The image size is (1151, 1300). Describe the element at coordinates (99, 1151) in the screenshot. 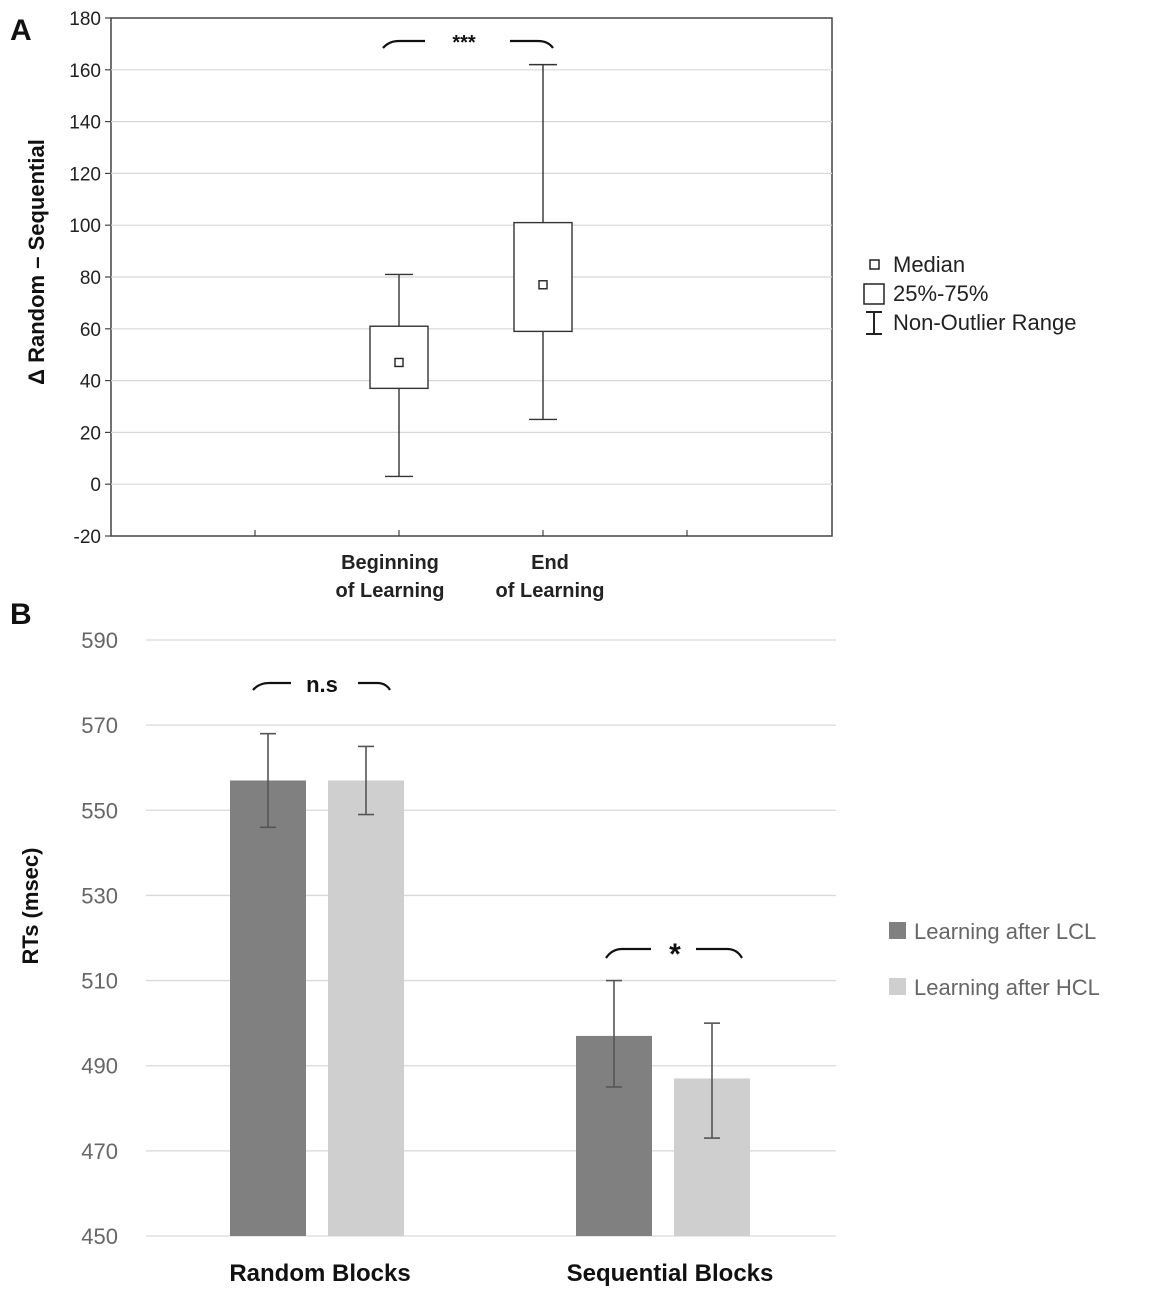

I see `panel-b-y-tick-label: 470` at that location.